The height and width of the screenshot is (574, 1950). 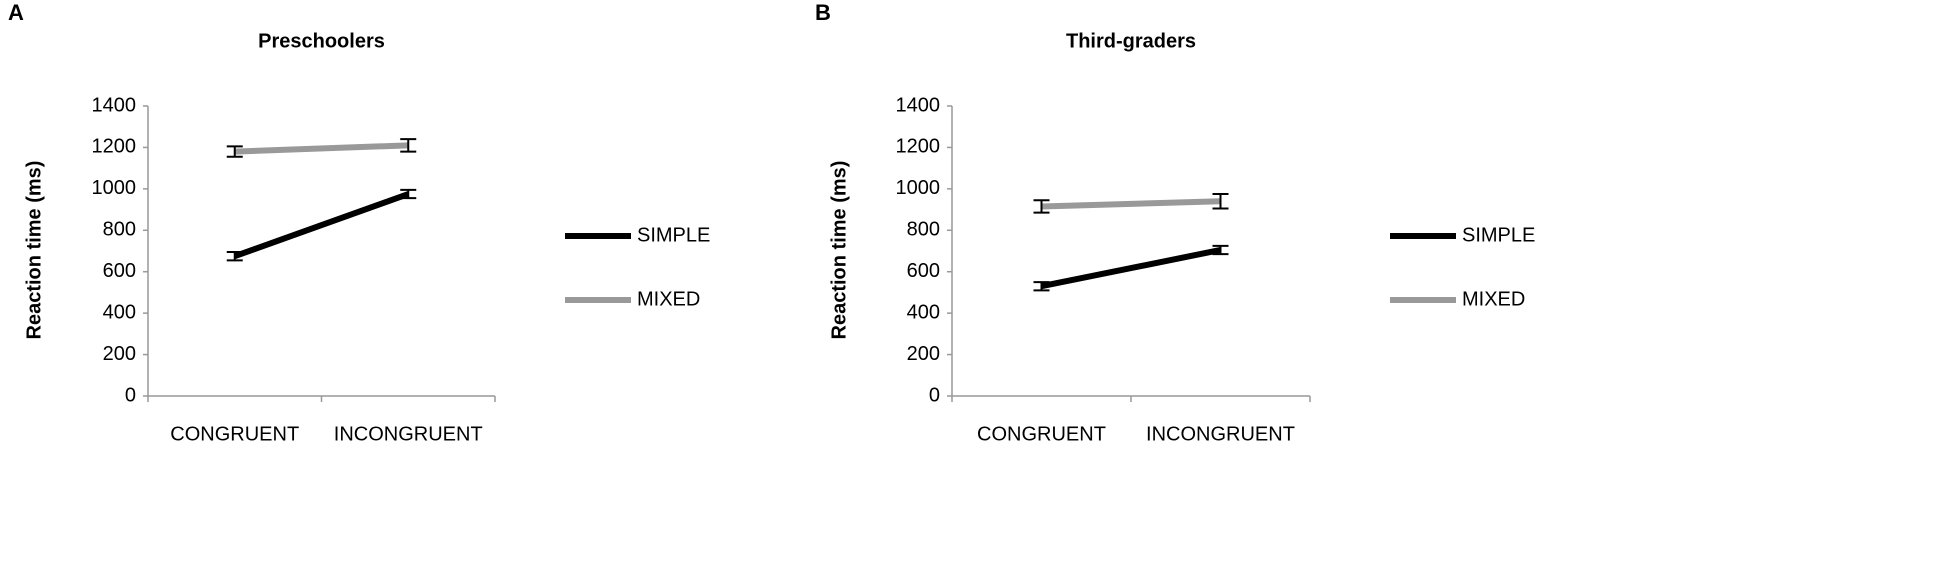 What do you see at coordinates (321, 41) in the screenshot?
I see `chart-title: Preschoolers` at bounding box center [321, 41].